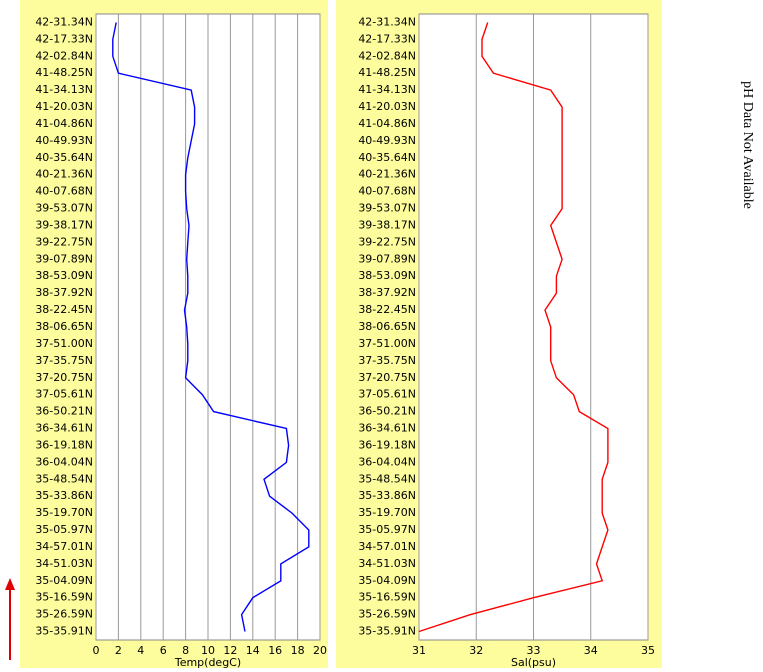 This screenshot has width=763, height=672. I want to click on x-tick-label: 31, so click(419, 650).